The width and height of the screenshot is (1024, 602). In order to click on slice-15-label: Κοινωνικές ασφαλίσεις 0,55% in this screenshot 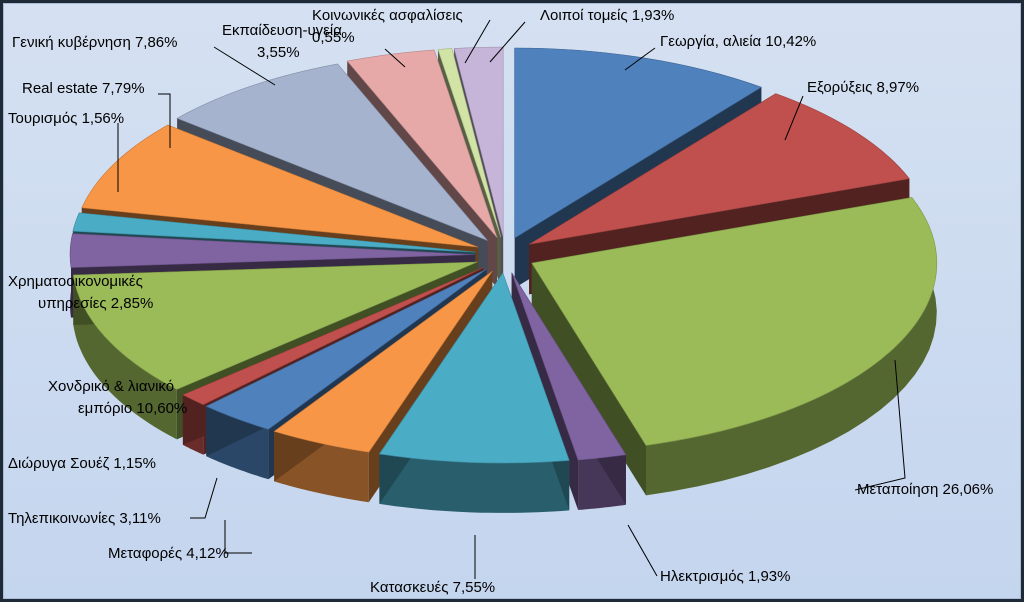, I will do `click(387, 26)`.